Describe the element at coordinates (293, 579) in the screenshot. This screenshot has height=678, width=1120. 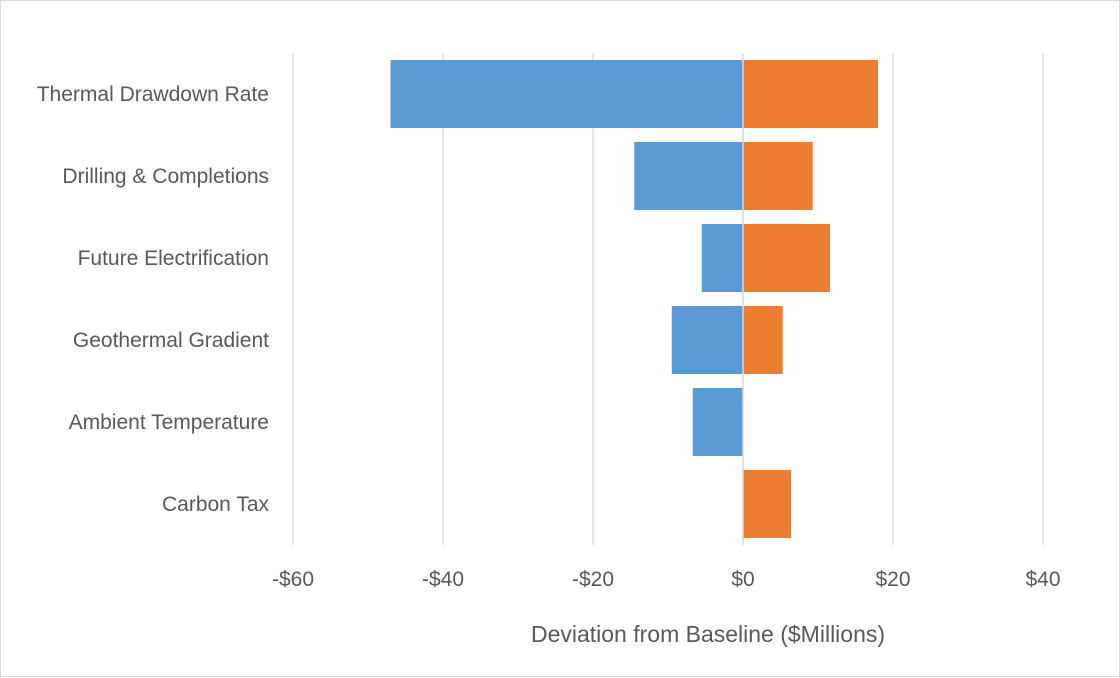
I see `x-tick-label: -$60` at that location.